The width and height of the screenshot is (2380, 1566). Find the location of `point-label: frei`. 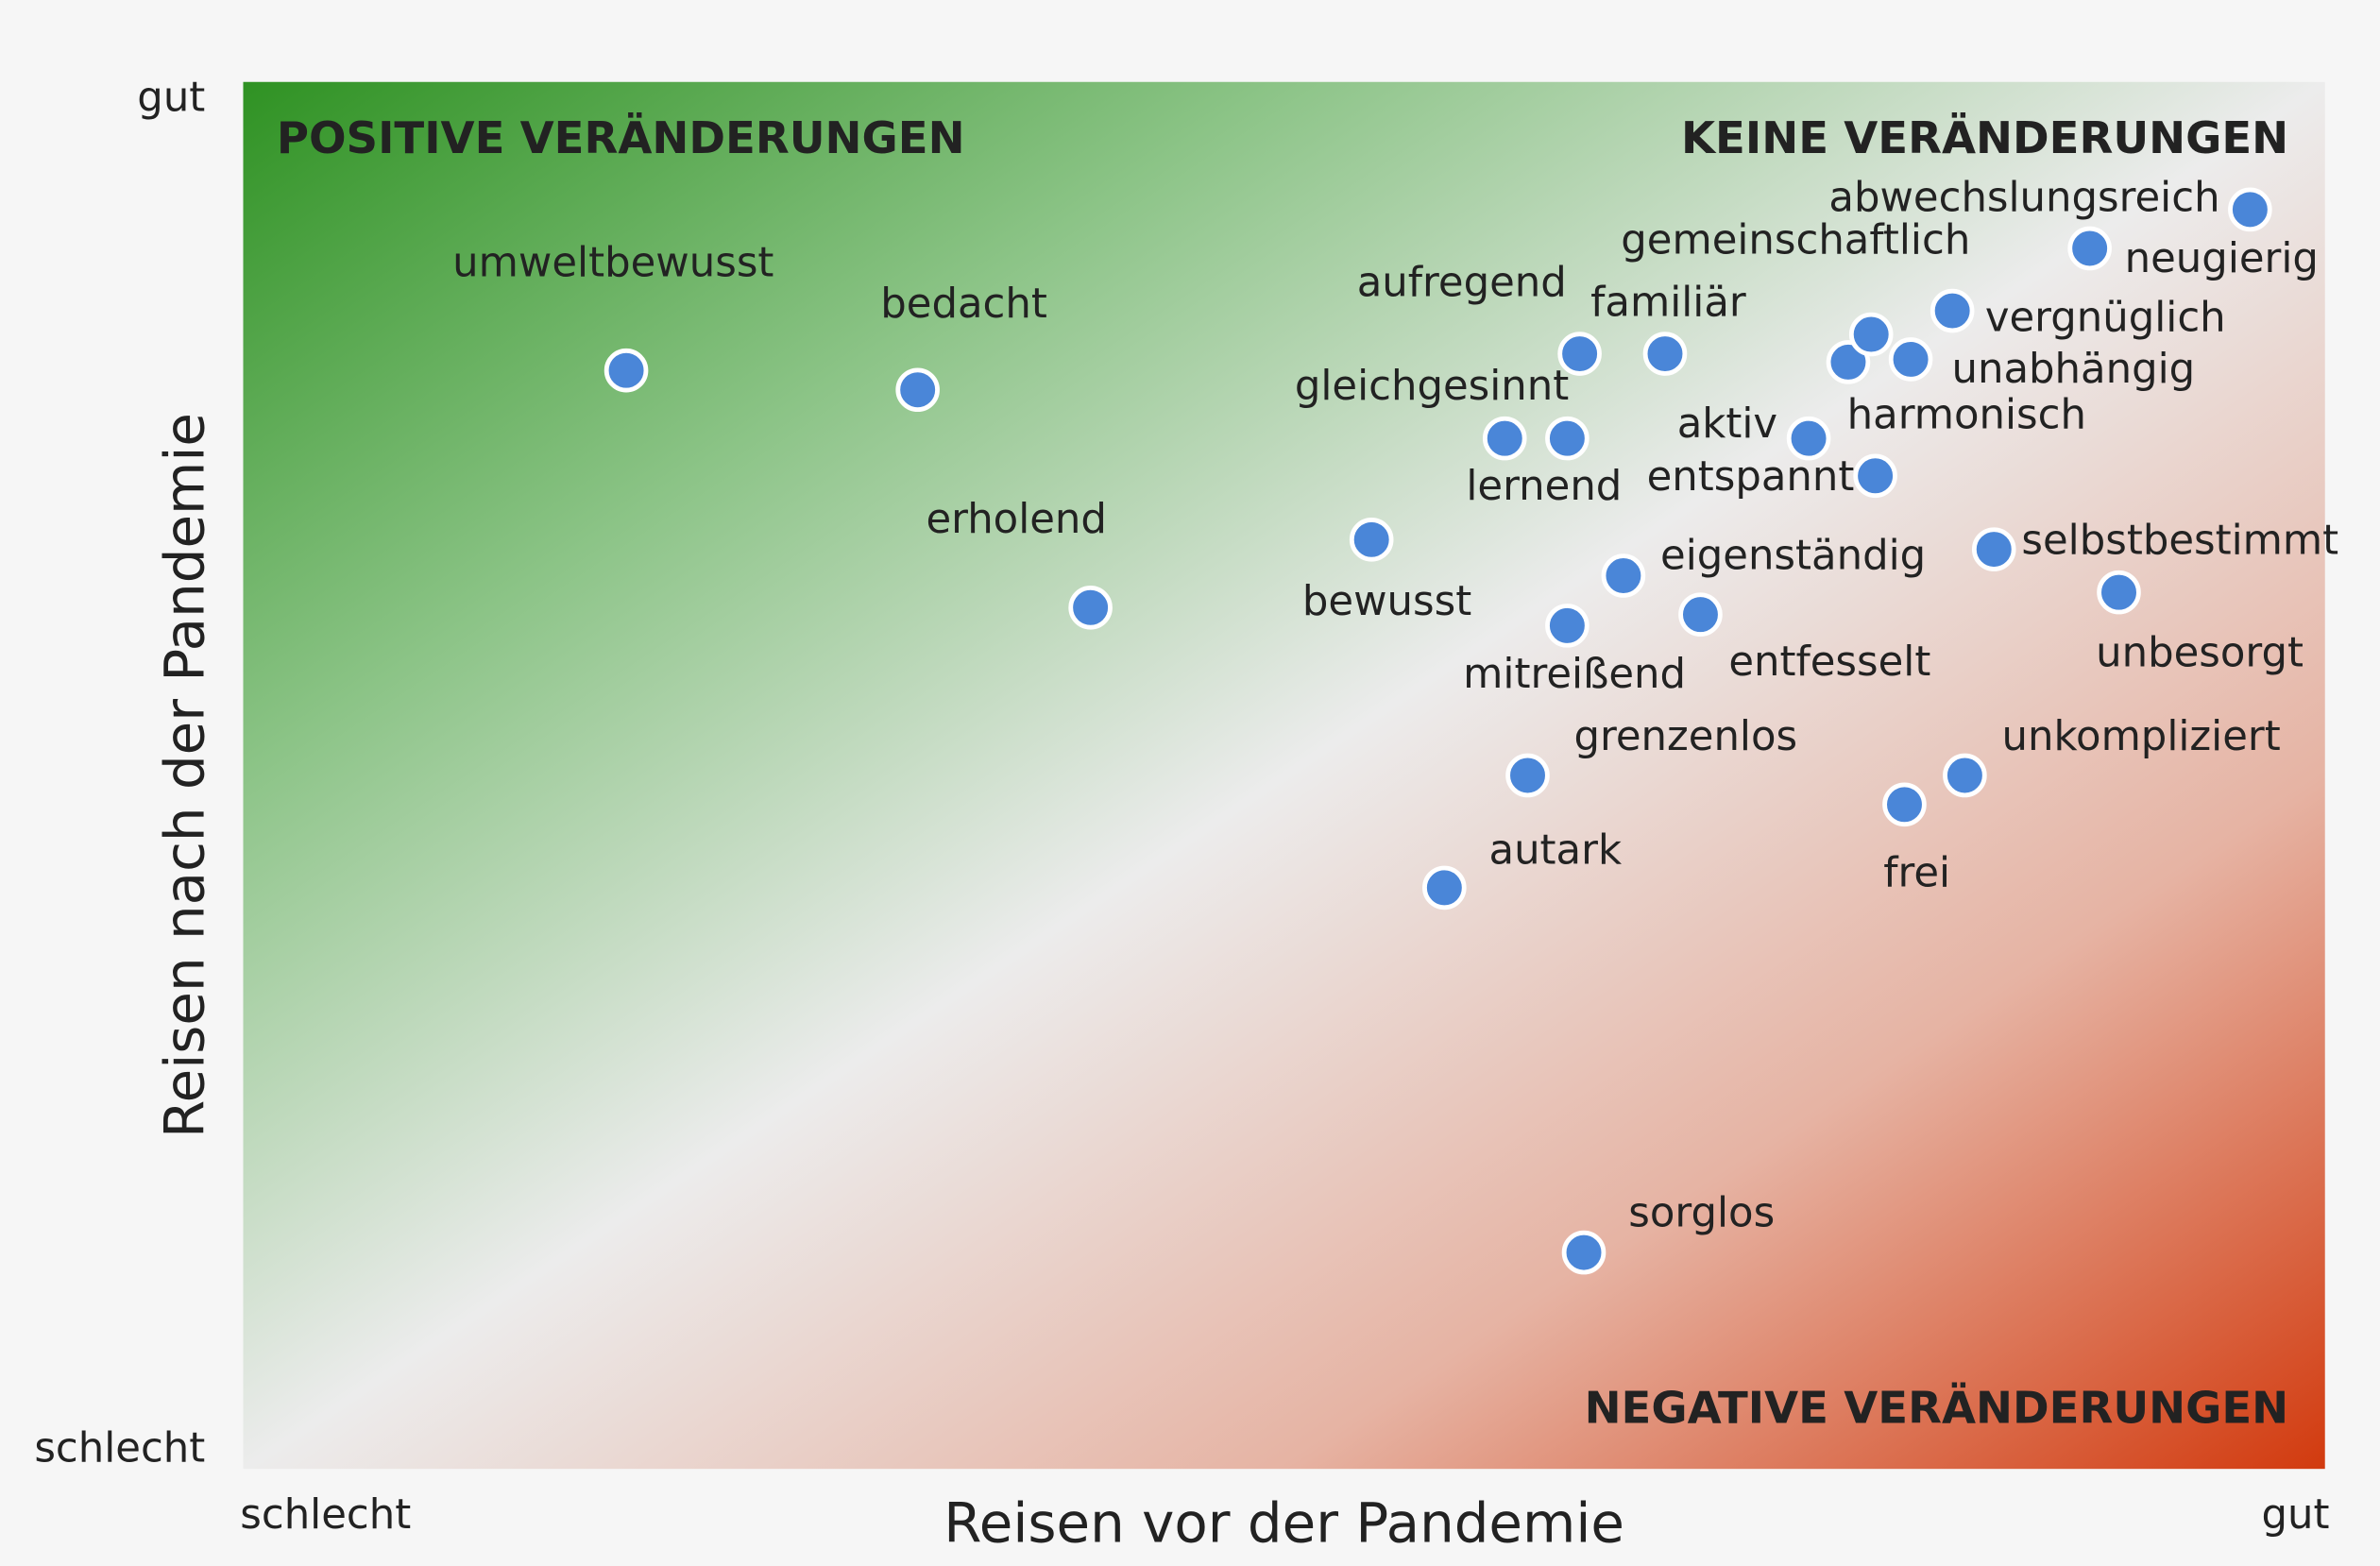

point-label: frei is located at coordinates (1916, 873).